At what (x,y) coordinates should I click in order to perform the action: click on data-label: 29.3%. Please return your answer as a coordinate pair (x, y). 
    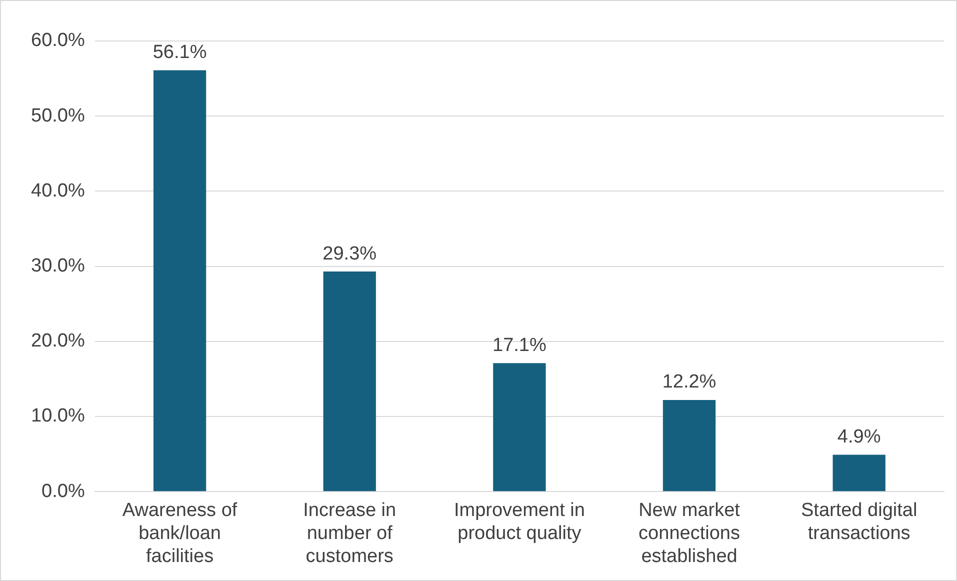
    Looking at the image, I should click on (349, 253).